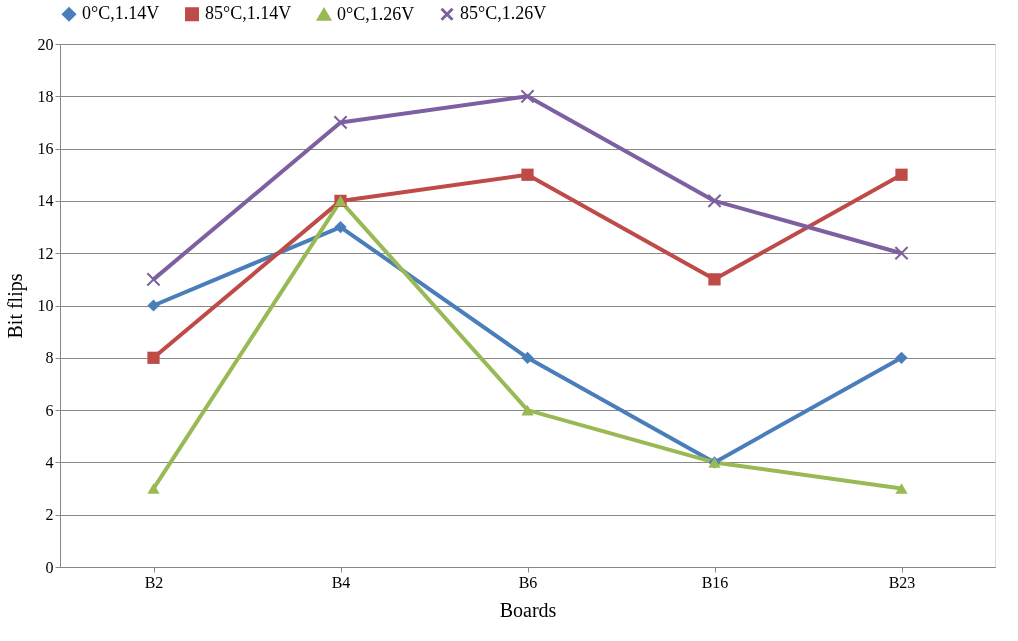 This screenshot has width=1018, height=641. I want to click on y-tick-label: 4, so click(49, 462).